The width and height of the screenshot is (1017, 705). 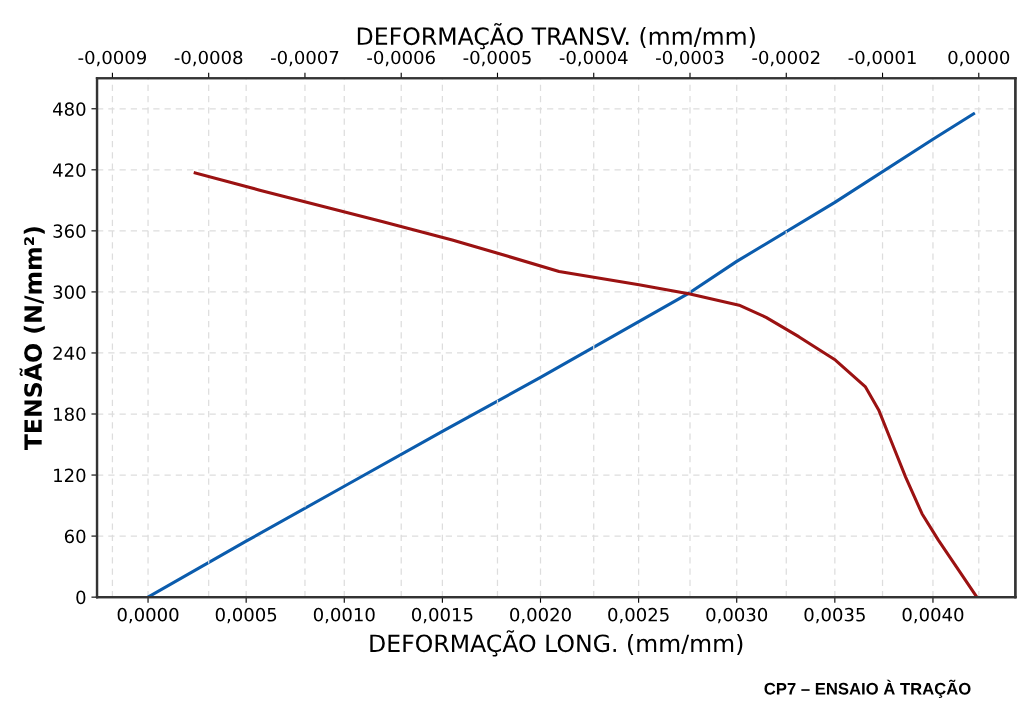 What do you see at coordinates (556, 36) in the screenshot?
I see `x2-axis-title: DEFORMAÇÃO TRANSV. (mm/mm)` at bounding box center [556, 36].